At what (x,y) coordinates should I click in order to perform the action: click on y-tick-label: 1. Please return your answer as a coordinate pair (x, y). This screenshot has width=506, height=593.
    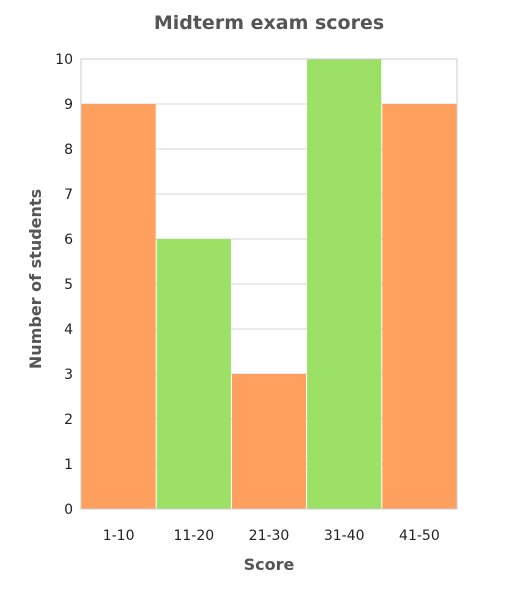
    Looking at the image, I should click on (68, 465).